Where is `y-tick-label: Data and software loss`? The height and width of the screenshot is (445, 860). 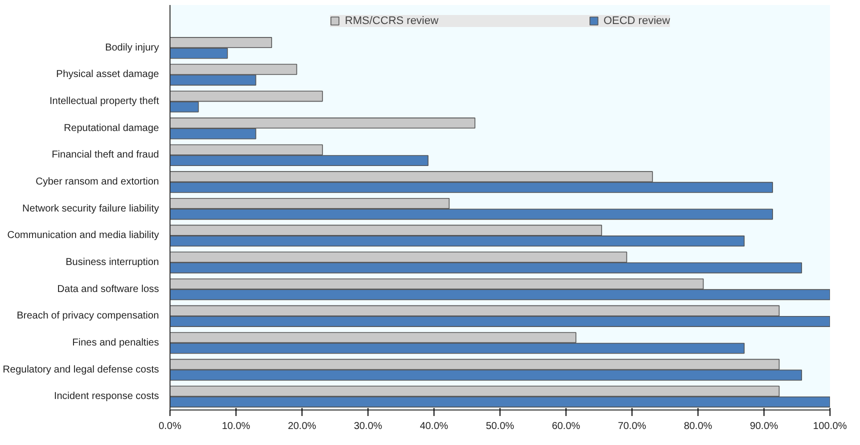
y-tick-label: Data and software loss is located at coordinates (108, 289).